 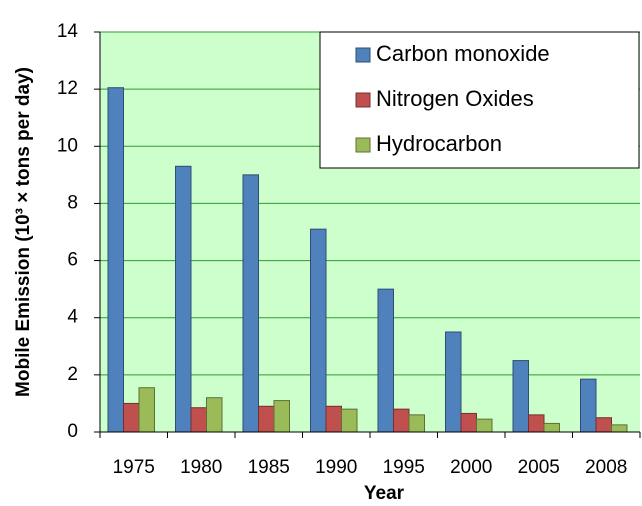 I want to click on legend-label: Carbon monoxide, so click(x=463, y=53).